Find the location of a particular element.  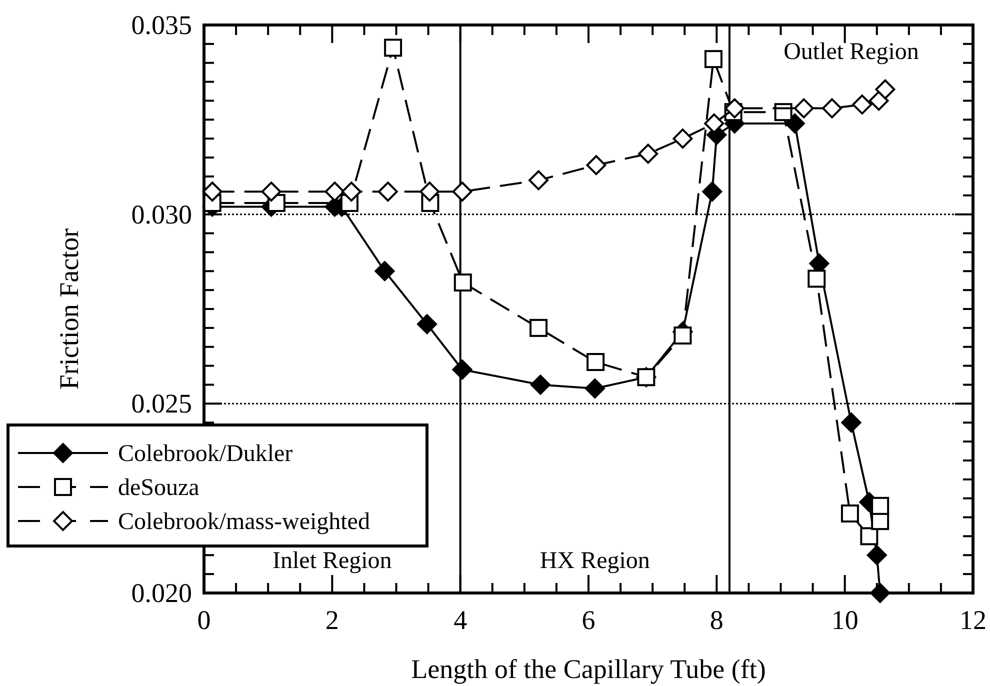

x-tick-label: 10 is located at coordinates (844, 620).